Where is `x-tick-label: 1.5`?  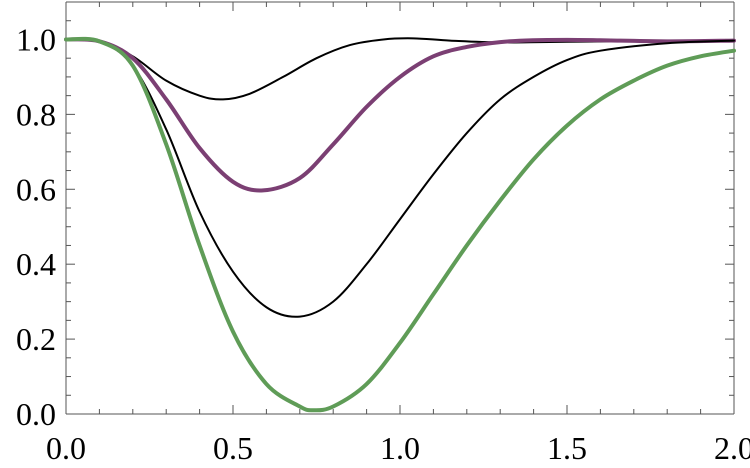 x-tick-label: 1.5 is located at coordinates (567, 448).